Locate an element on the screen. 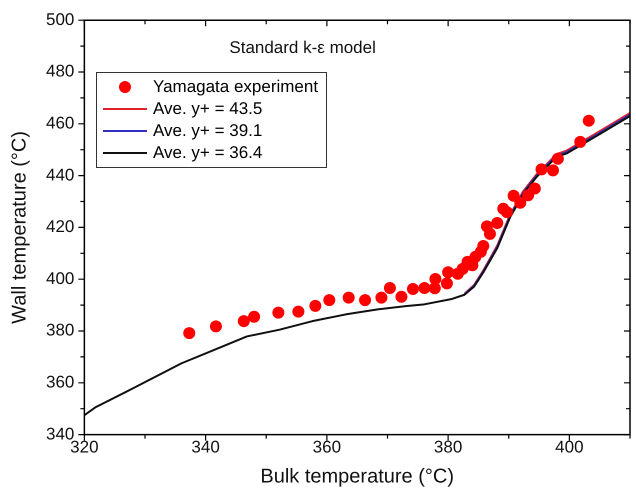 The height and width of the screenshot is (499, 636). y-tick-label: 400 is located at coordinates (60, 278).